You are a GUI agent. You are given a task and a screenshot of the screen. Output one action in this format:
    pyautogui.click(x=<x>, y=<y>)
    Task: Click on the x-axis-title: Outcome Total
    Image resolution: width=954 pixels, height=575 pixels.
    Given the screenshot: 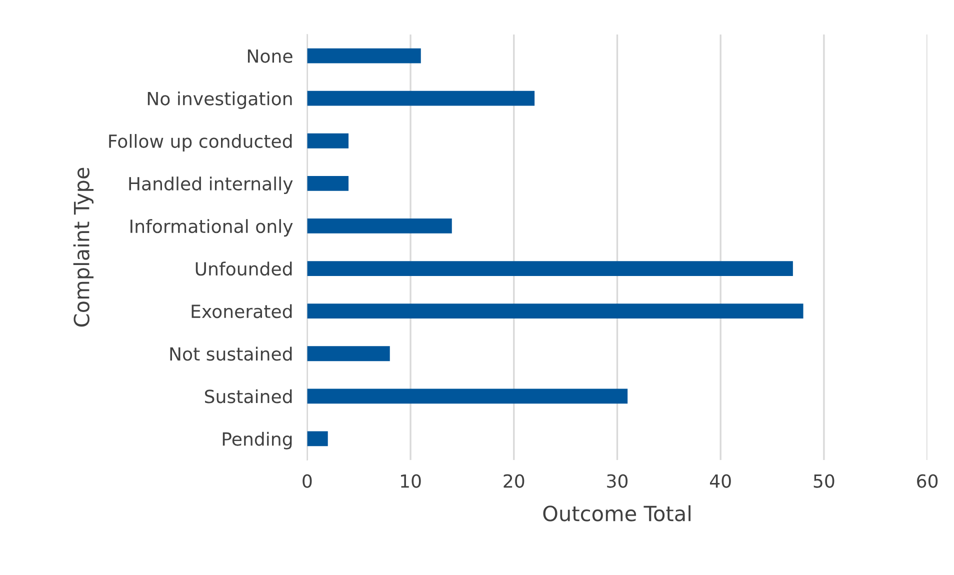 What is the action you would take?
    pyautogui.click(x=616, y=513)
    